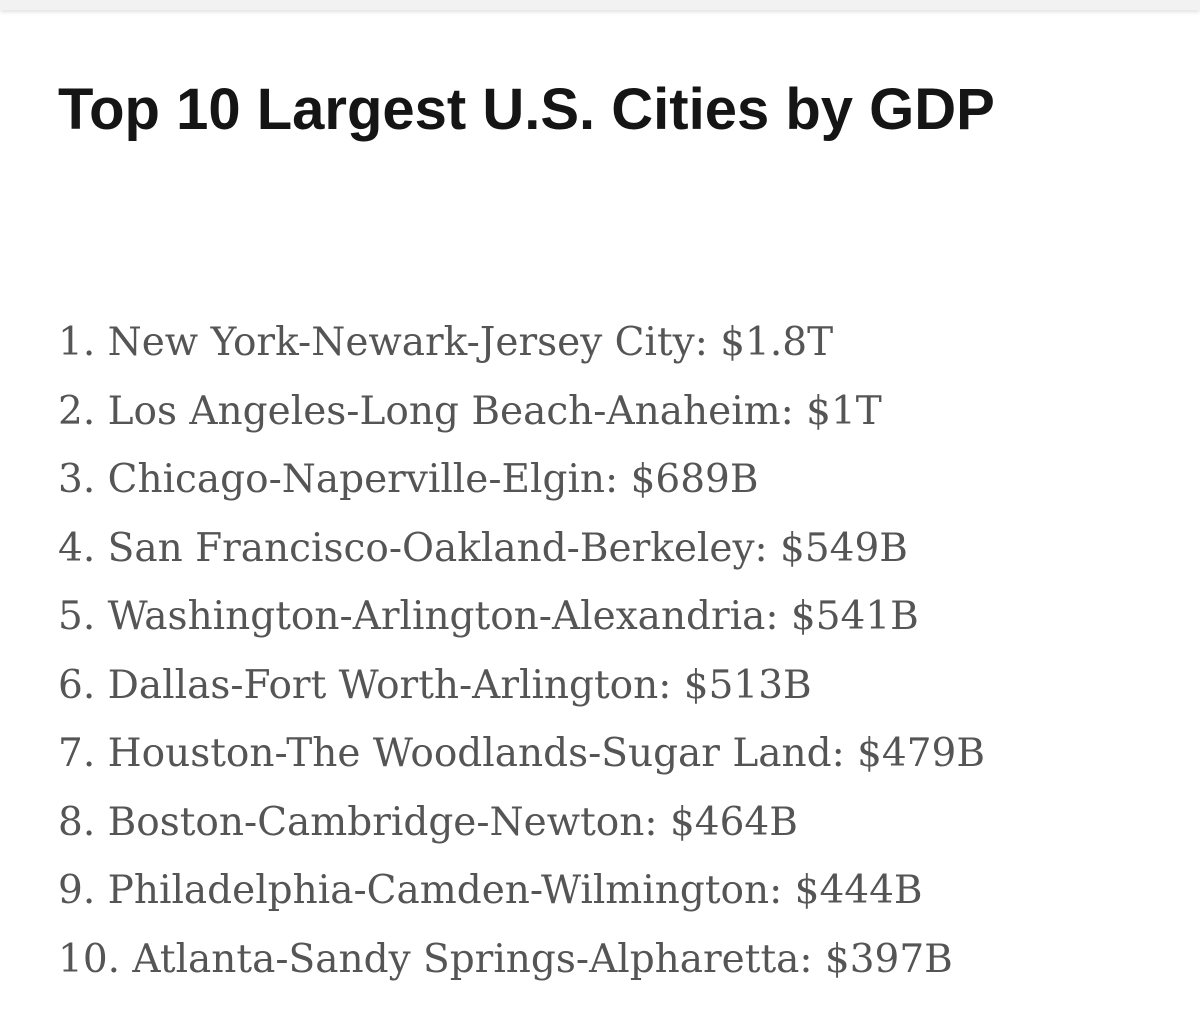 This screenshot has height=1018, width=1200. Describe the element at coordinates (408, 479) in the screenshot. I see `list-item: 3. Chicago-Naperville-Elgin: $689B` at that location.